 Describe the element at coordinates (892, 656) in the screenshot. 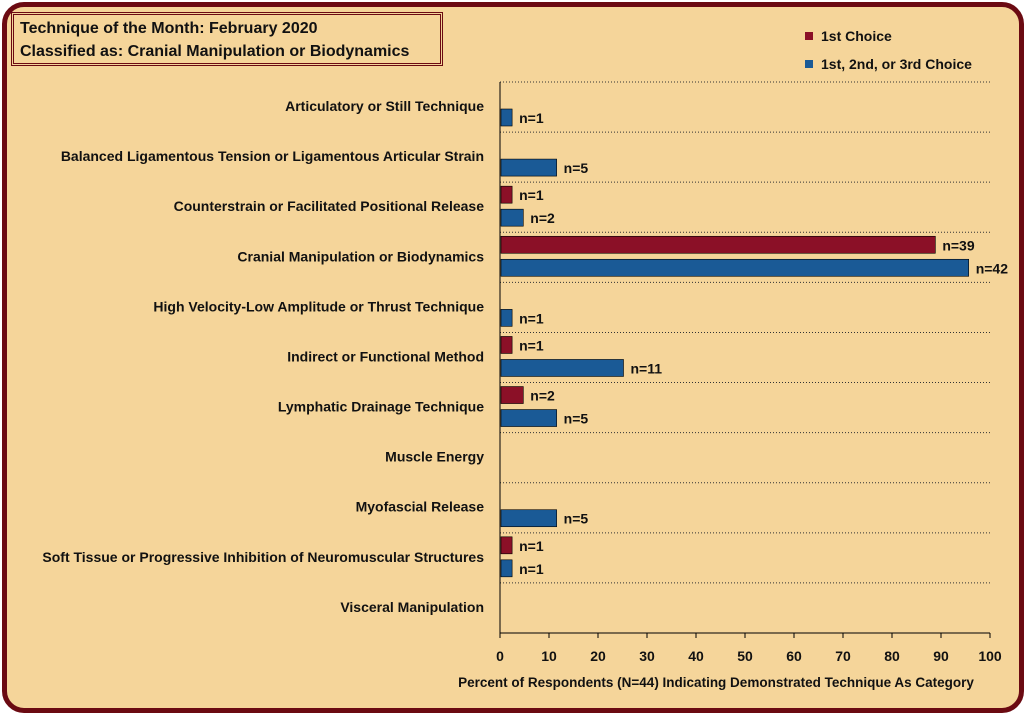

I see `x-tick-label: 80` at that location.